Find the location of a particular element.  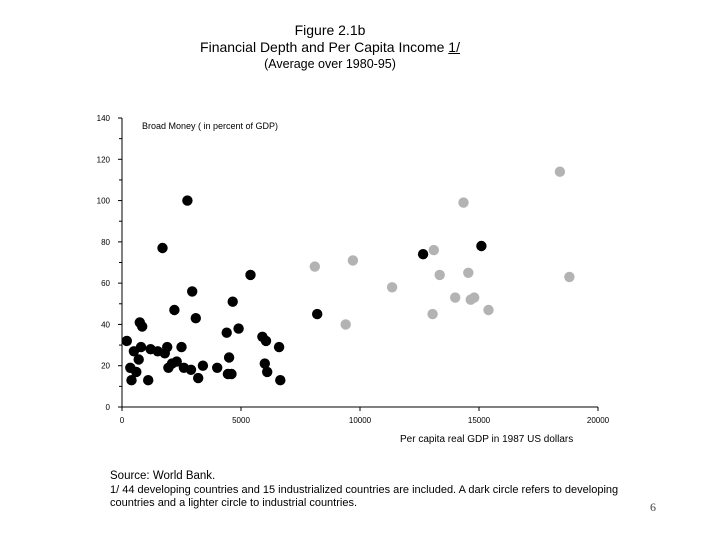

y-axis-label: Broad Money ( in percent of GDP) is located at coordinates (210, 126).